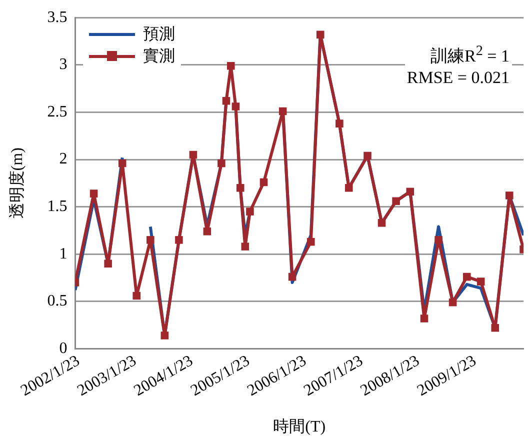 This screenshot has width=529, height=441. Describe the element at coordinates (57, 17) in the screenshot. I see `y-tick-label: 3.5` at that location.